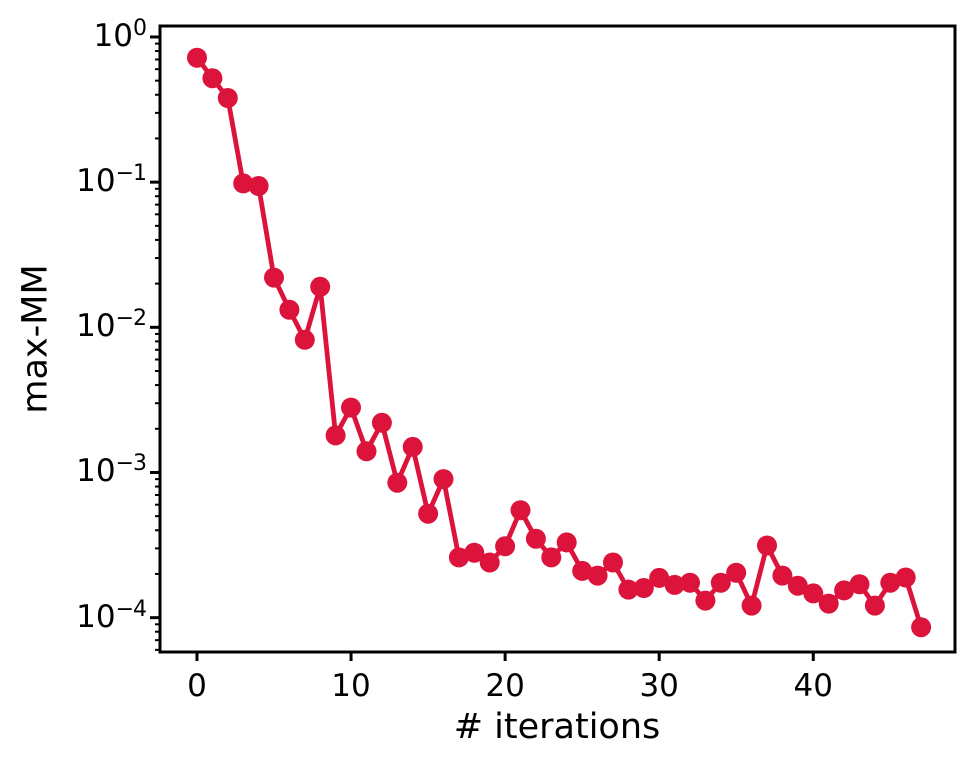 The image size is (975, 771). I want to click on x-tick-label: 0, so click(197, 686).